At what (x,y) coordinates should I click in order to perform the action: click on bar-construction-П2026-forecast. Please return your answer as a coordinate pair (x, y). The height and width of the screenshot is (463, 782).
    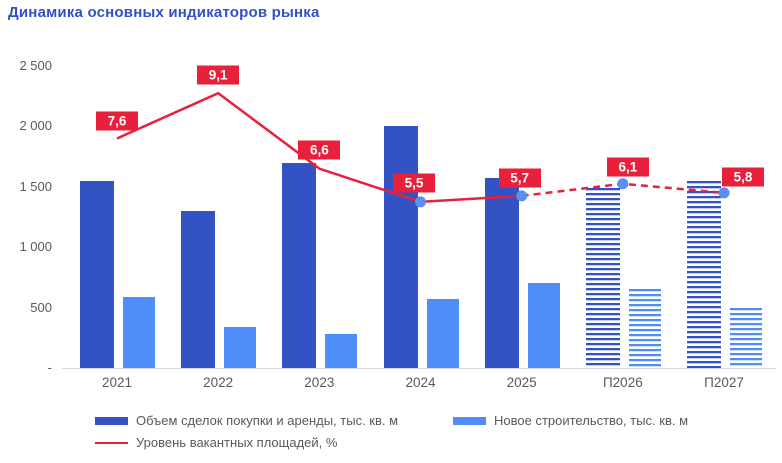
    Looking at the image, I should click on (644, 328).